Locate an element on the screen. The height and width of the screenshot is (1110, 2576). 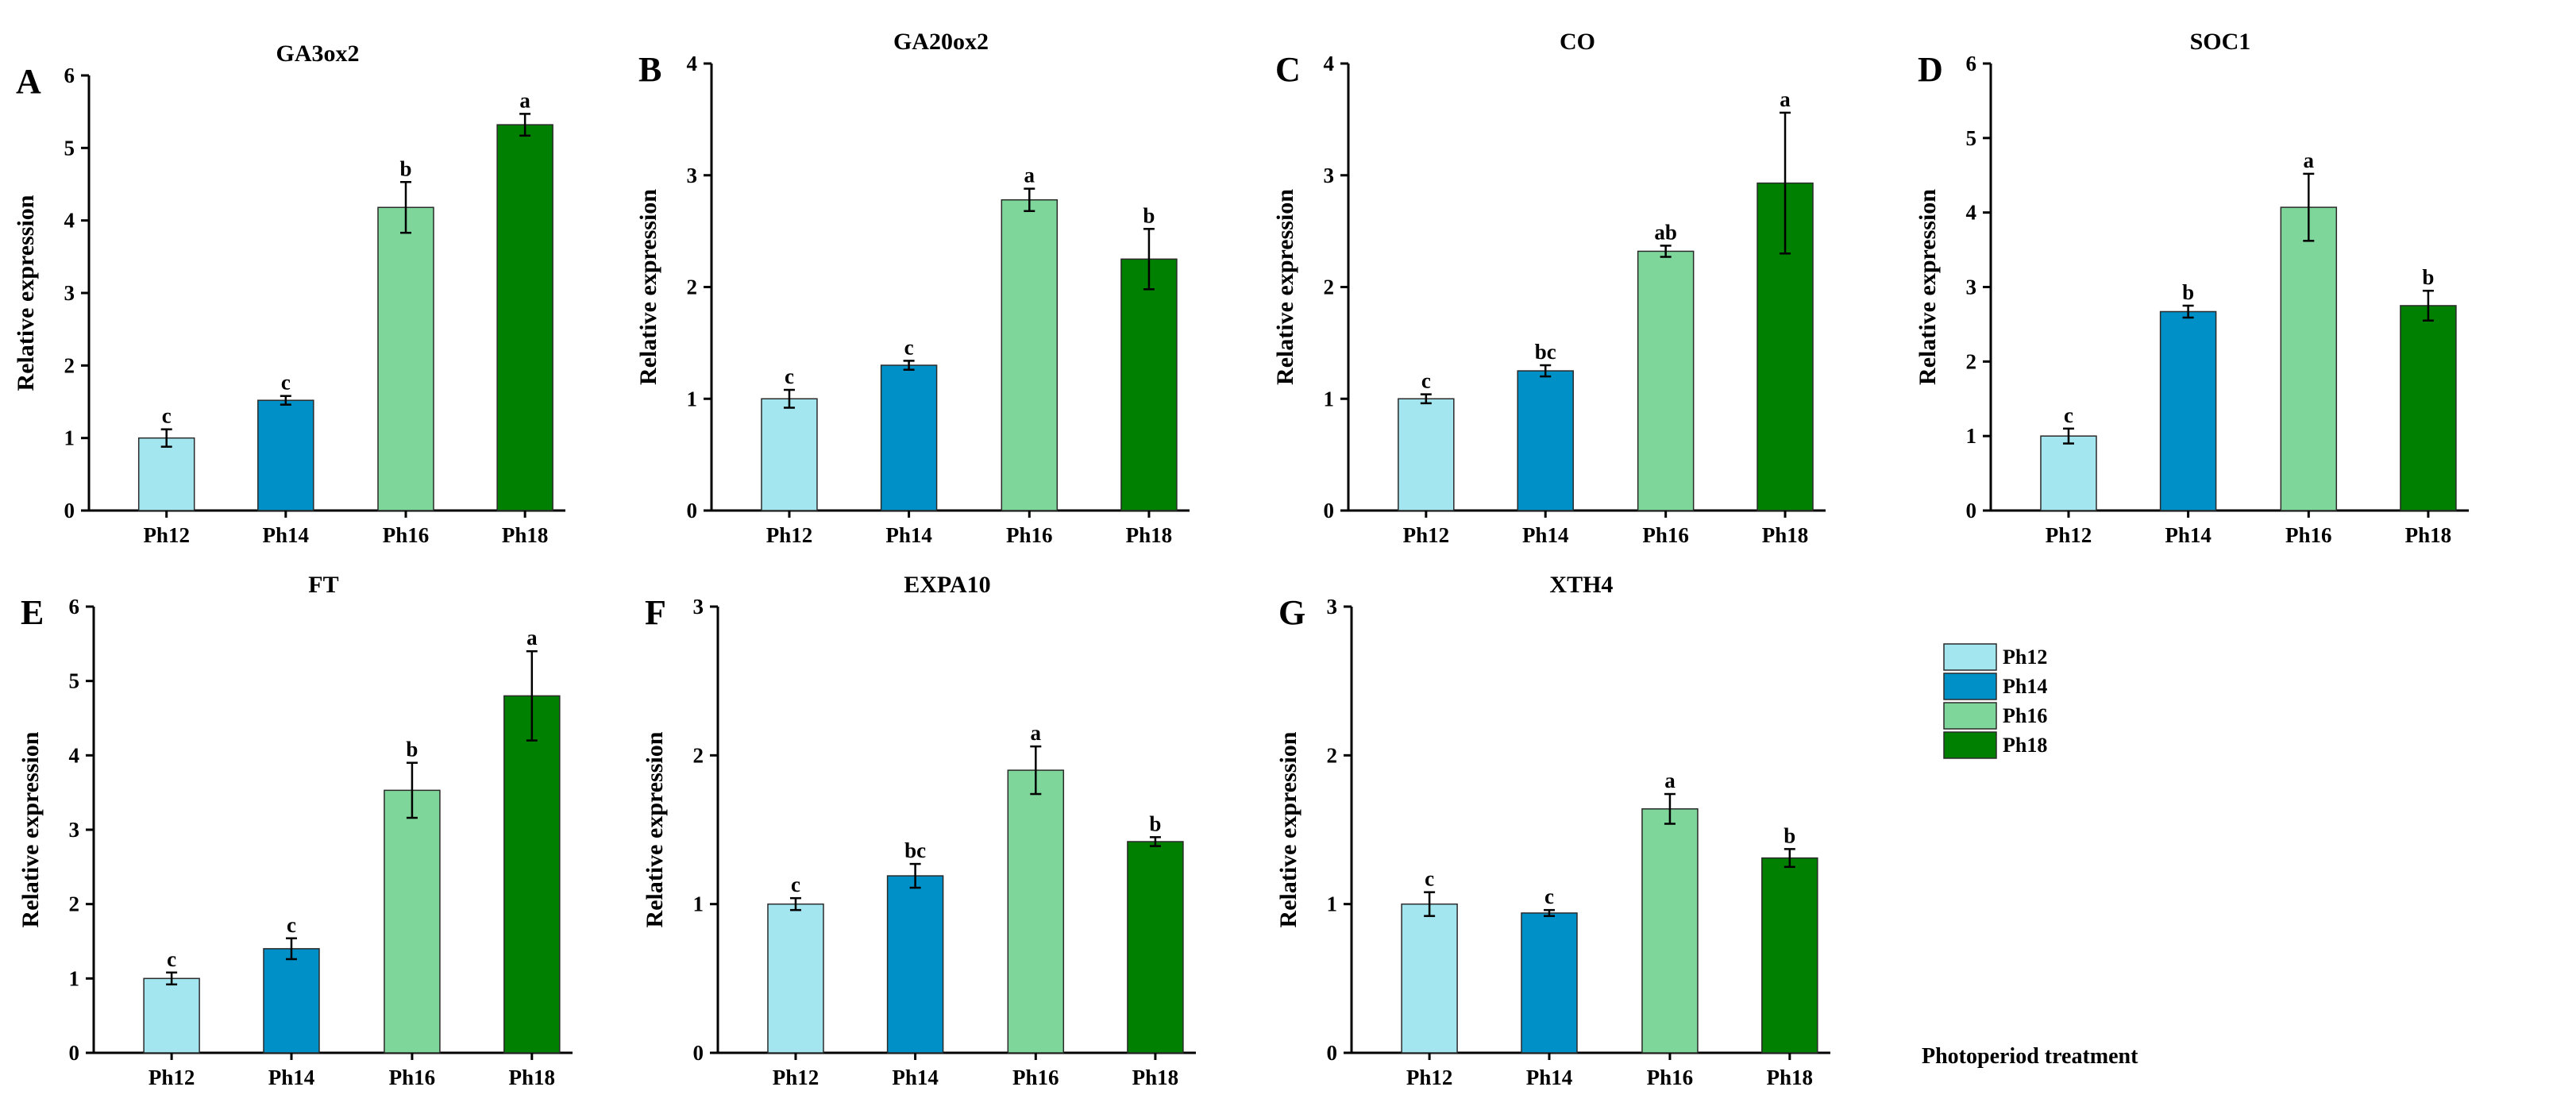
legend-swatch-ph18 is located at coordinates (1970, 745).